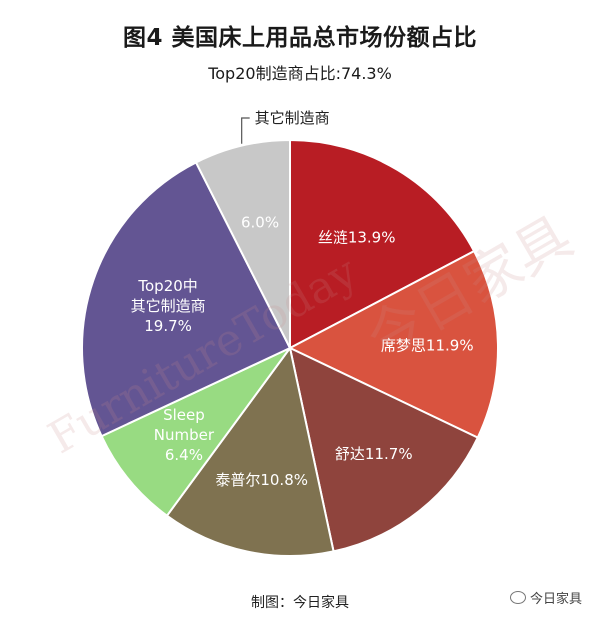 The width and height of the screenshot is (600, 623). I want to click on chart-subtitle: Top20制造商占比:74.3%, so click(300, 73).